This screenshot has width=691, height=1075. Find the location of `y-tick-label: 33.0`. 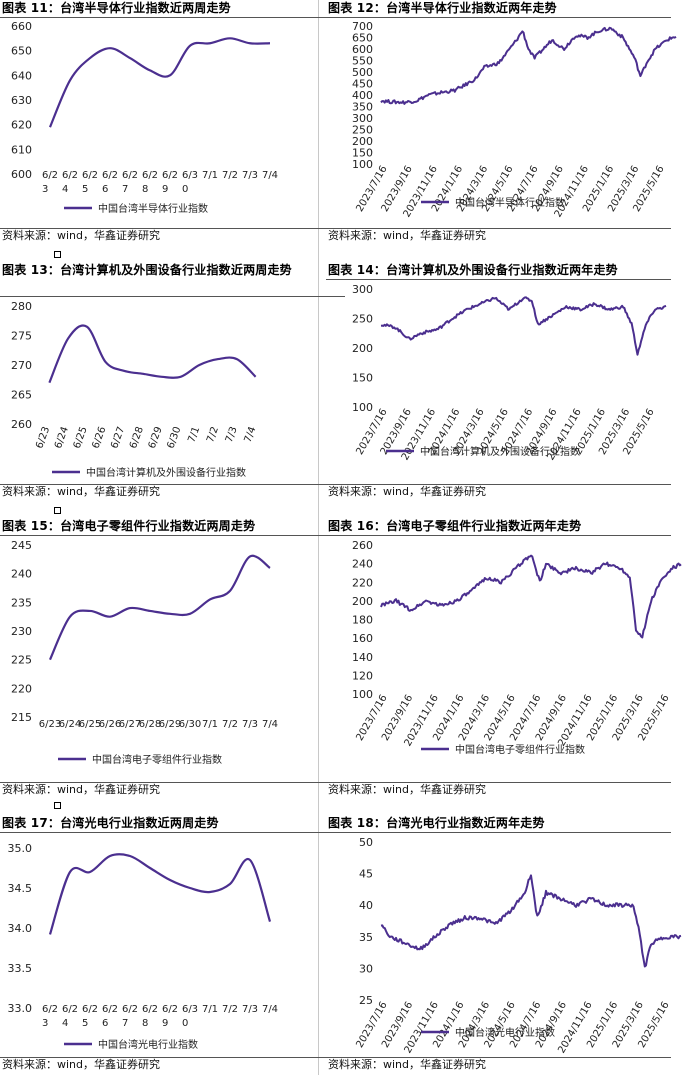

y-tick-label: 33.0 is located at coordinates (20, 1008).